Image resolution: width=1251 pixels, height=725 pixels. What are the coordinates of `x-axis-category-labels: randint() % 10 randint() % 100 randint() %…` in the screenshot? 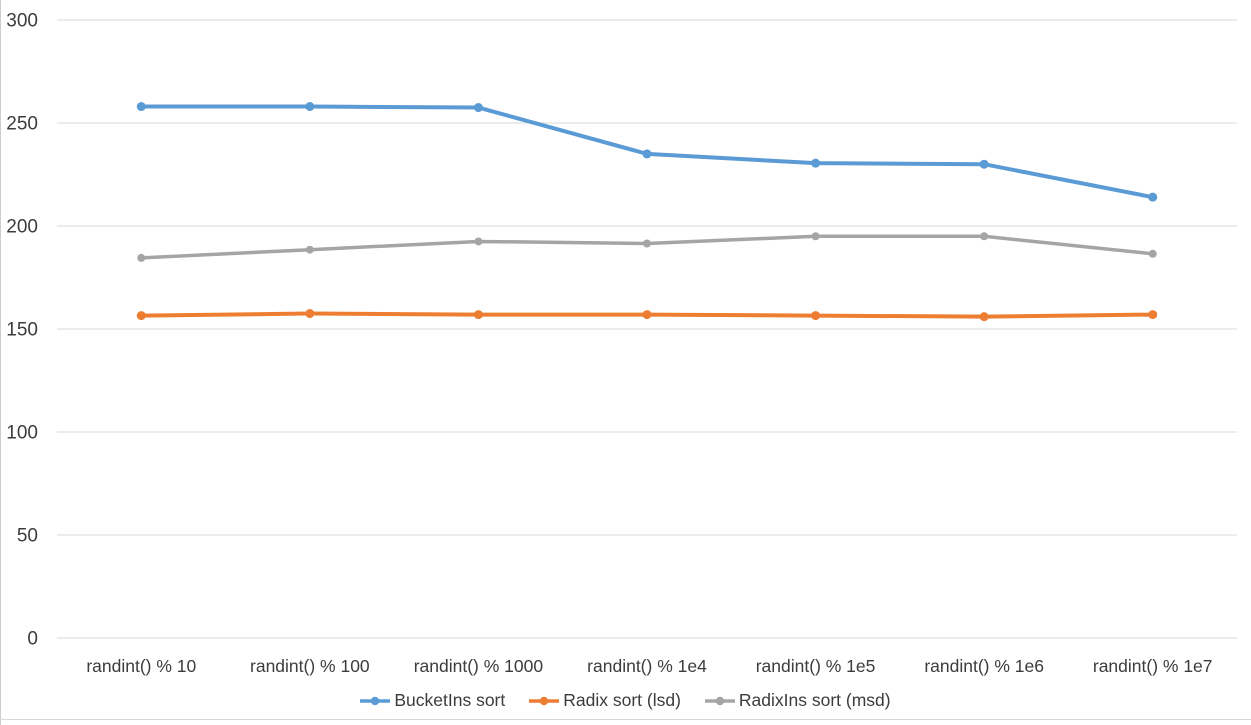 It's located at (649, 666).